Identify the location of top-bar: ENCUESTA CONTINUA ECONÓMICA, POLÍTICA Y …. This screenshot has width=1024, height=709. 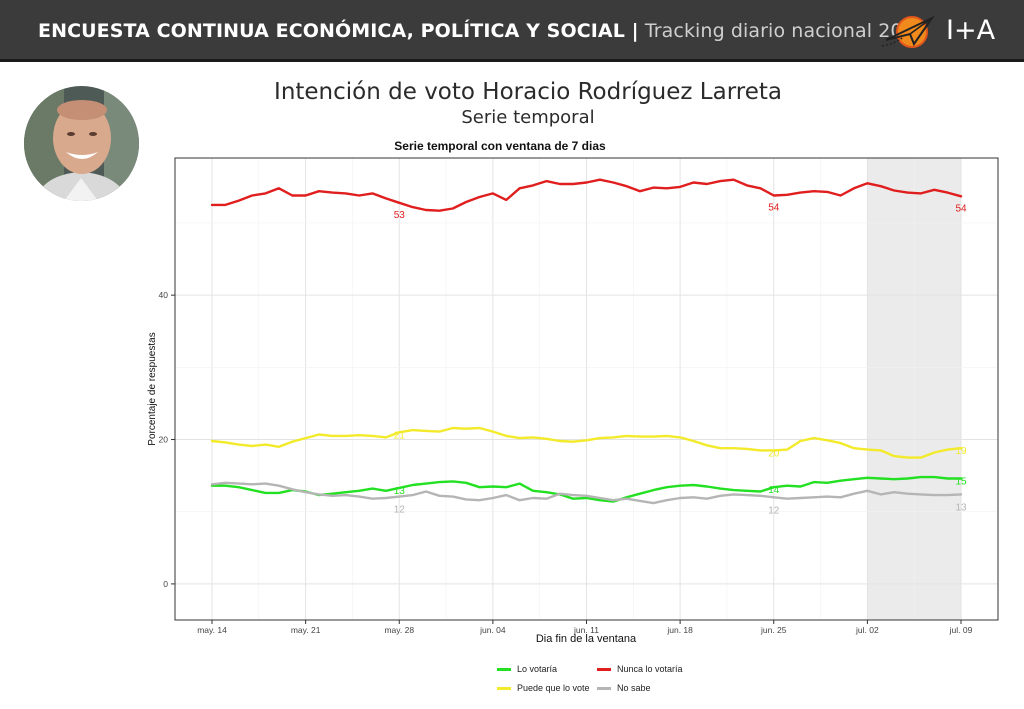
(512, 31).